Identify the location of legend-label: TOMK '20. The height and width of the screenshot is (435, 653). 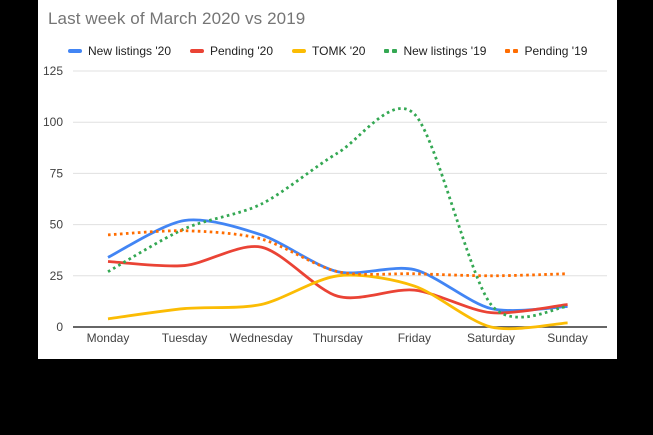
(339, 51).